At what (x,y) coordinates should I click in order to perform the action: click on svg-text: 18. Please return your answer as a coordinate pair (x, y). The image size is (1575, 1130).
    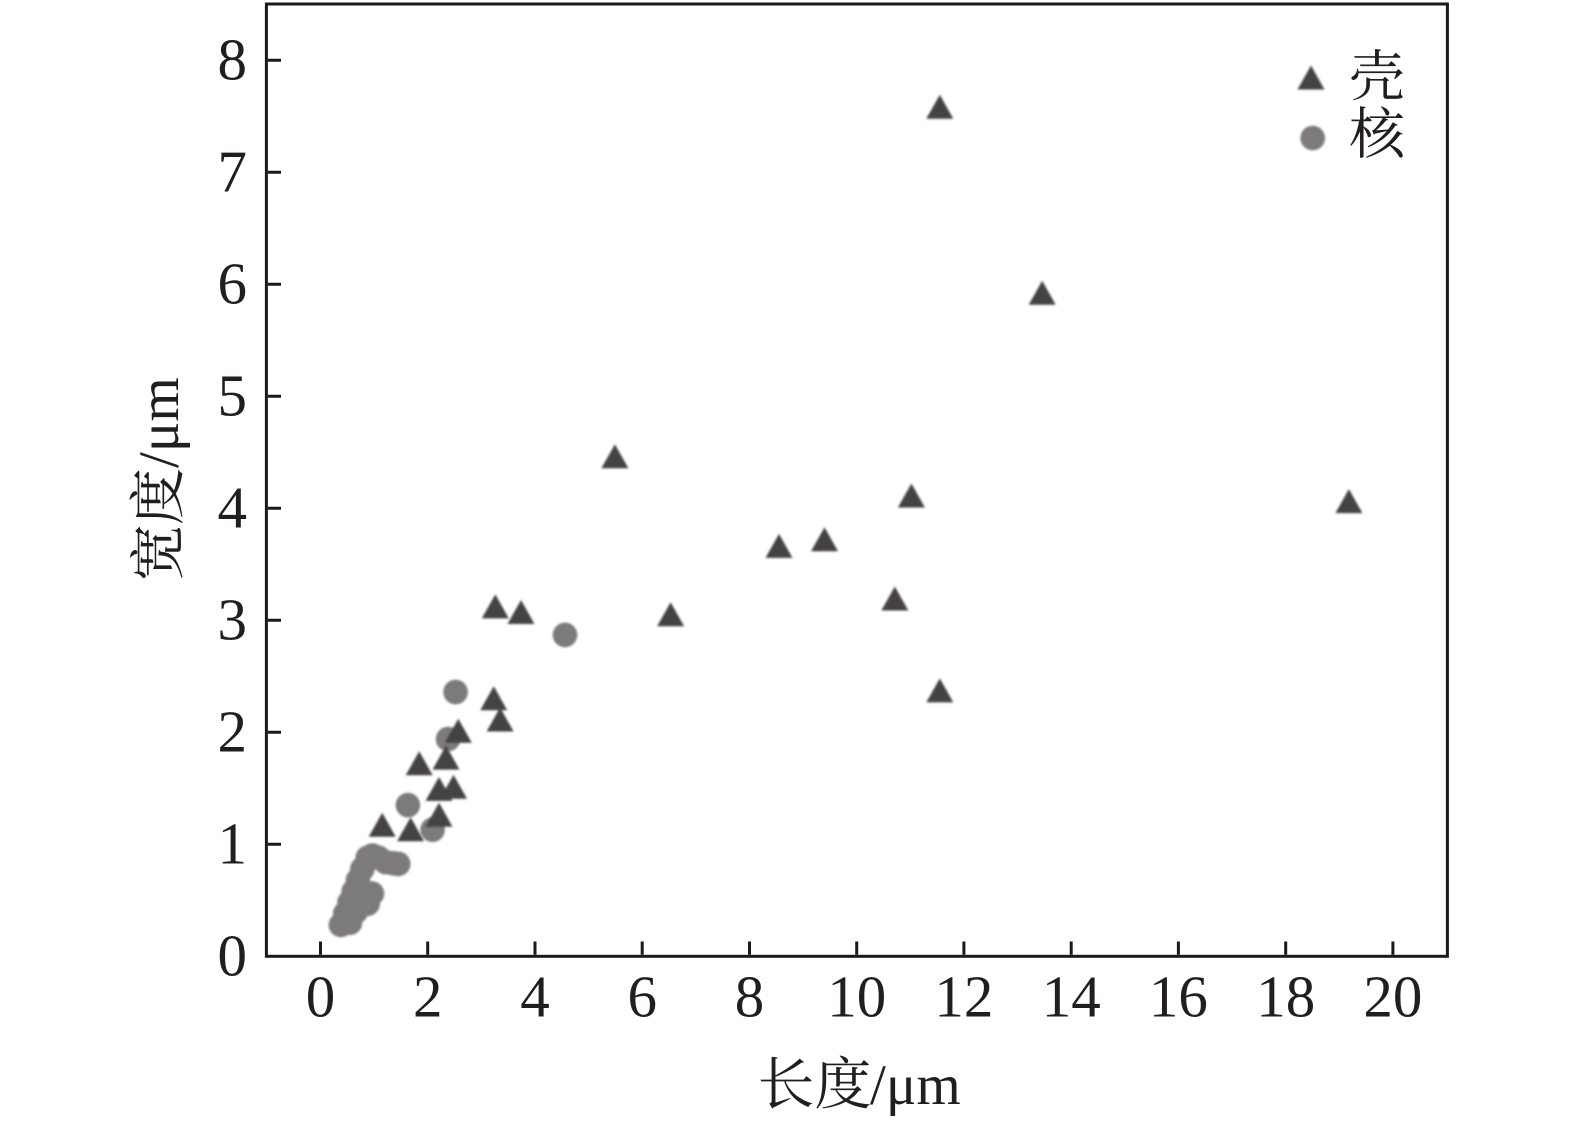
    Looking at the image, I should click on (1285, 997).